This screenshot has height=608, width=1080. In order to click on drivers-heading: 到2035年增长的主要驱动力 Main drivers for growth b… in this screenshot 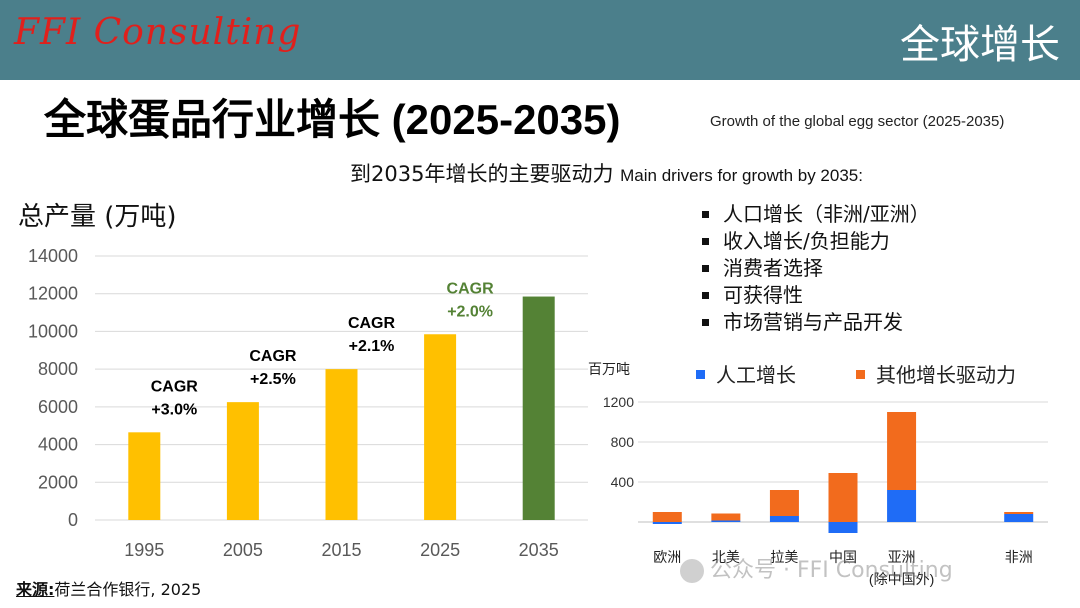, I will do `click(606, 173)`.